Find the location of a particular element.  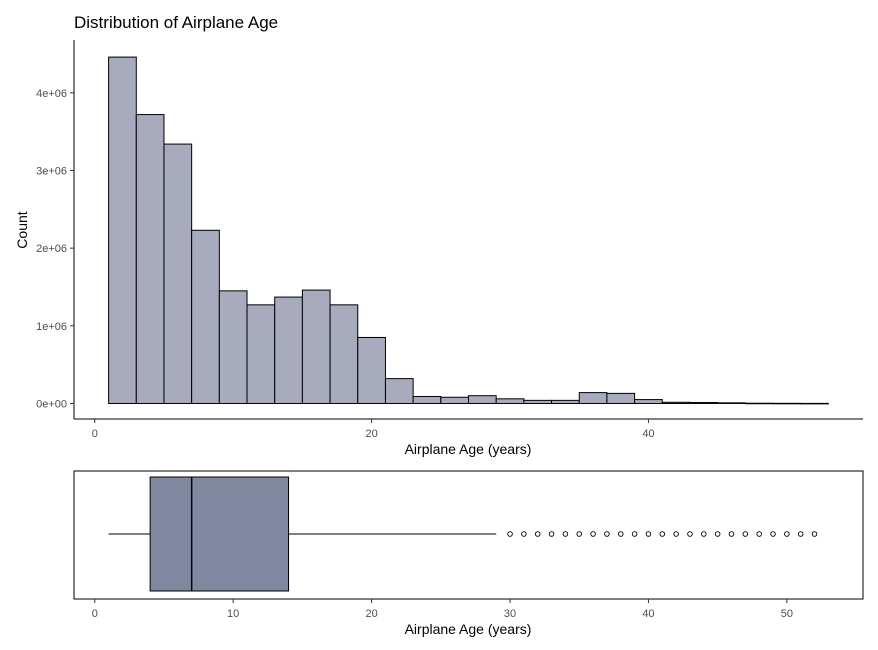

boxplot-x-tick-label: 10 is located at coordinates (233, 614).